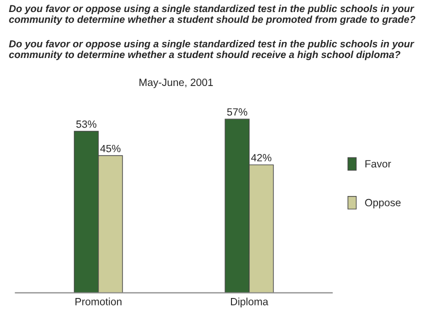 The width and height of the screenshot is (440, 320). Describe the element at coordinates (237, 112) in the screenshot. I see `data-label: 57%` at that location.